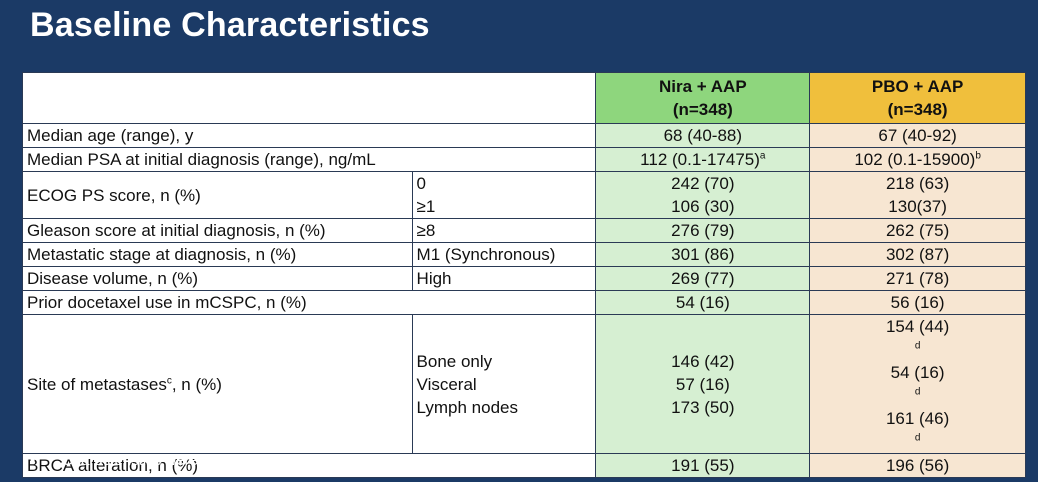 Image resolution: width=1038 pixels, height=482 pixels. I want to click on sub-label-site-2: Lymph nodes, so click(467, 407).